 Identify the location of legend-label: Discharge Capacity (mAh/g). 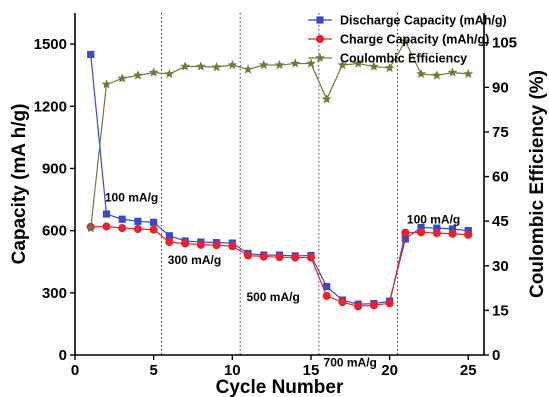
(423, 21).